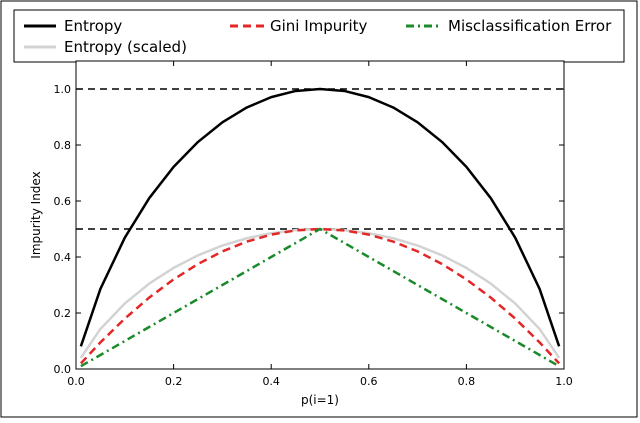  I want to click on legend-label-misclassification: Misclassification Error, so click(530, 26).